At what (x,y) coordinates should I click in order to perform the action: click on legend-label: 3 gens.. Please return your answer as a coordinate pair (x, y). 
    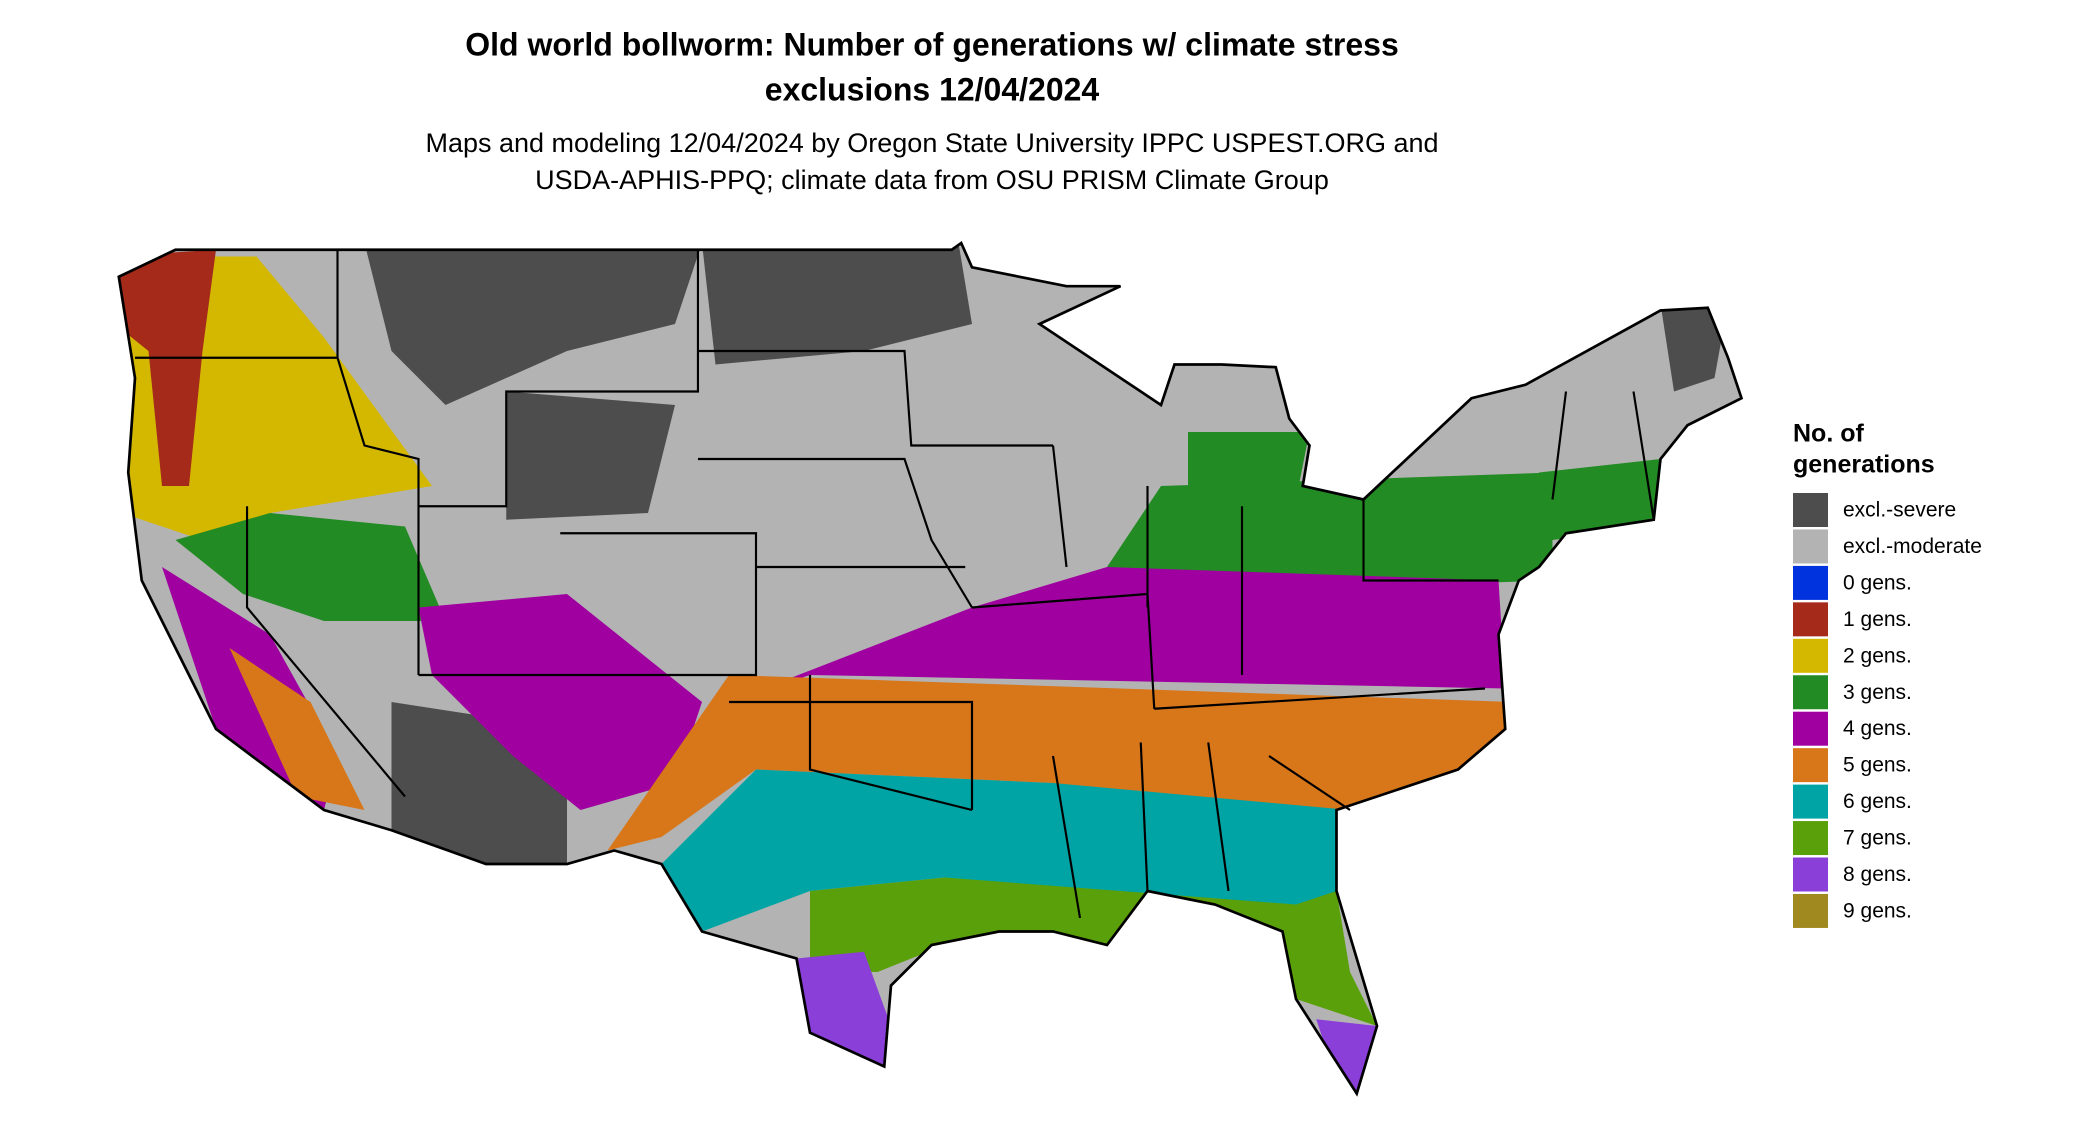
    Looking at the image, I should click on (1877, 692).